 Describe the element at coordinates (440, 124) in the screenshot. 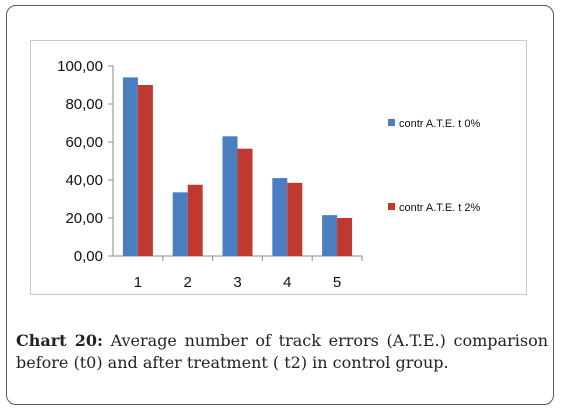

I see `legend-label-1: contr A.T.E. t 0%` at that location.